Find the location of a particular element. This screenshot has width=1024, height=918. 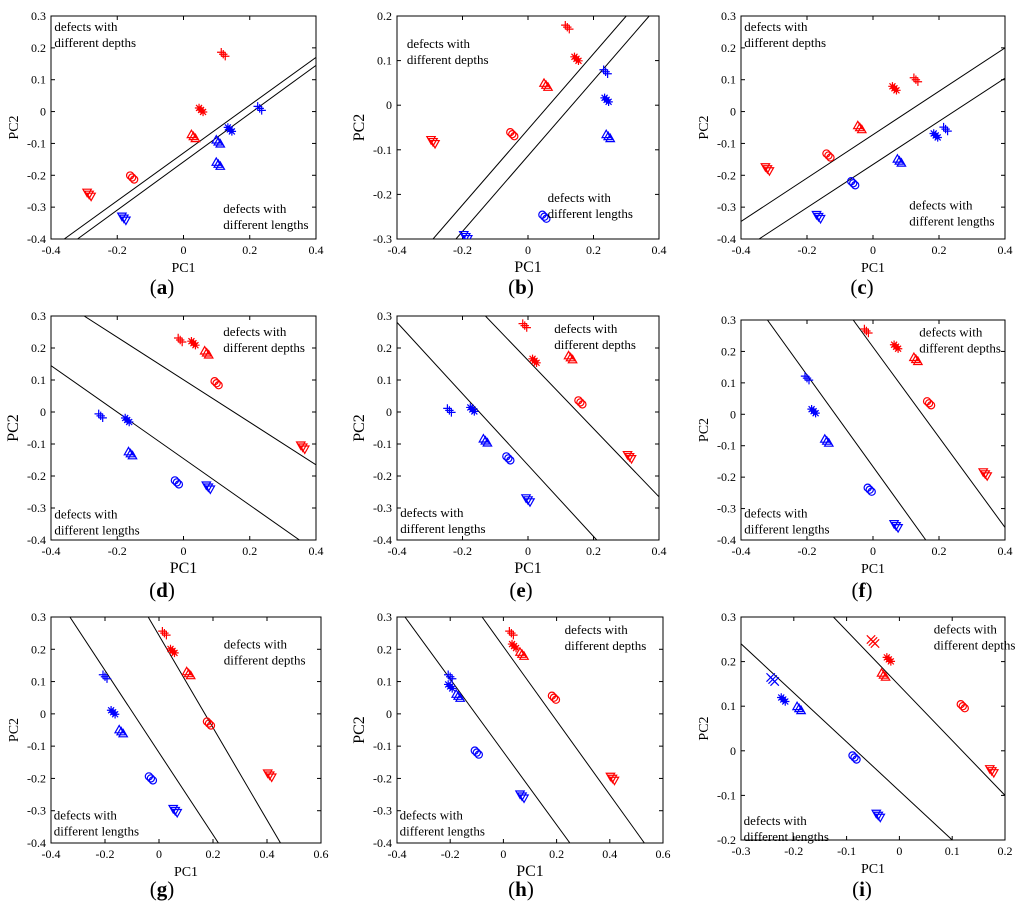

plot-frame is located at coordinates (873, 728).